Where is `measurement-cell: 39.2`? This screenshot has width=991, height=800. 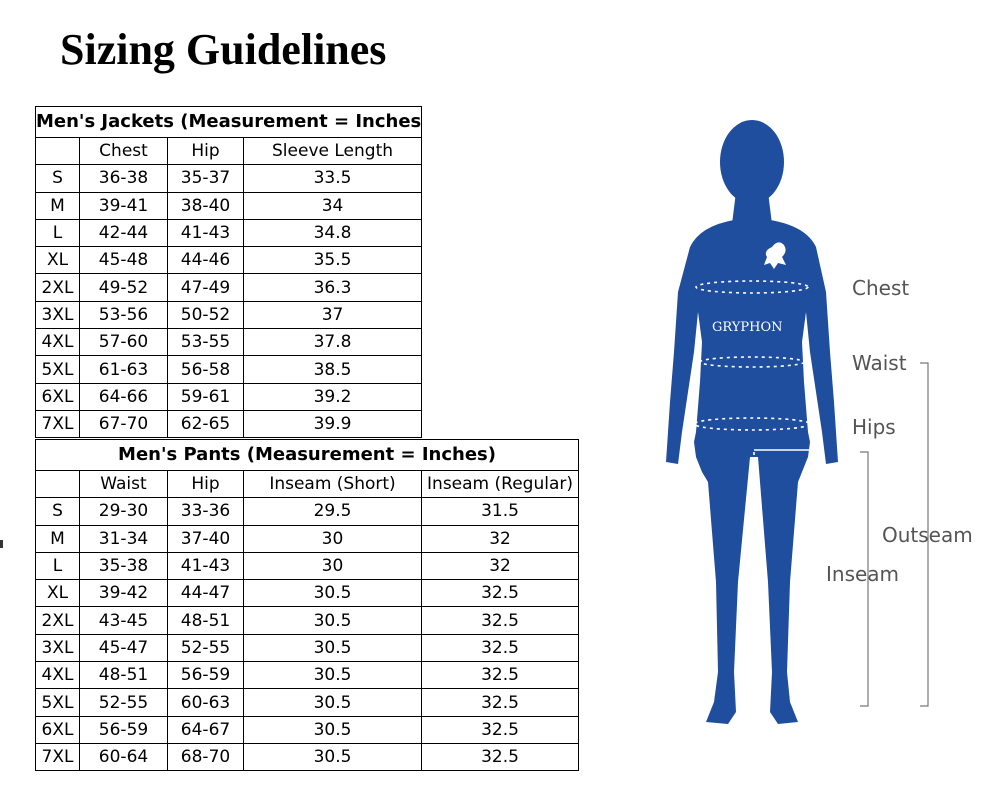
measurement-cell: 39.2 is located at coordinates (332, 396).